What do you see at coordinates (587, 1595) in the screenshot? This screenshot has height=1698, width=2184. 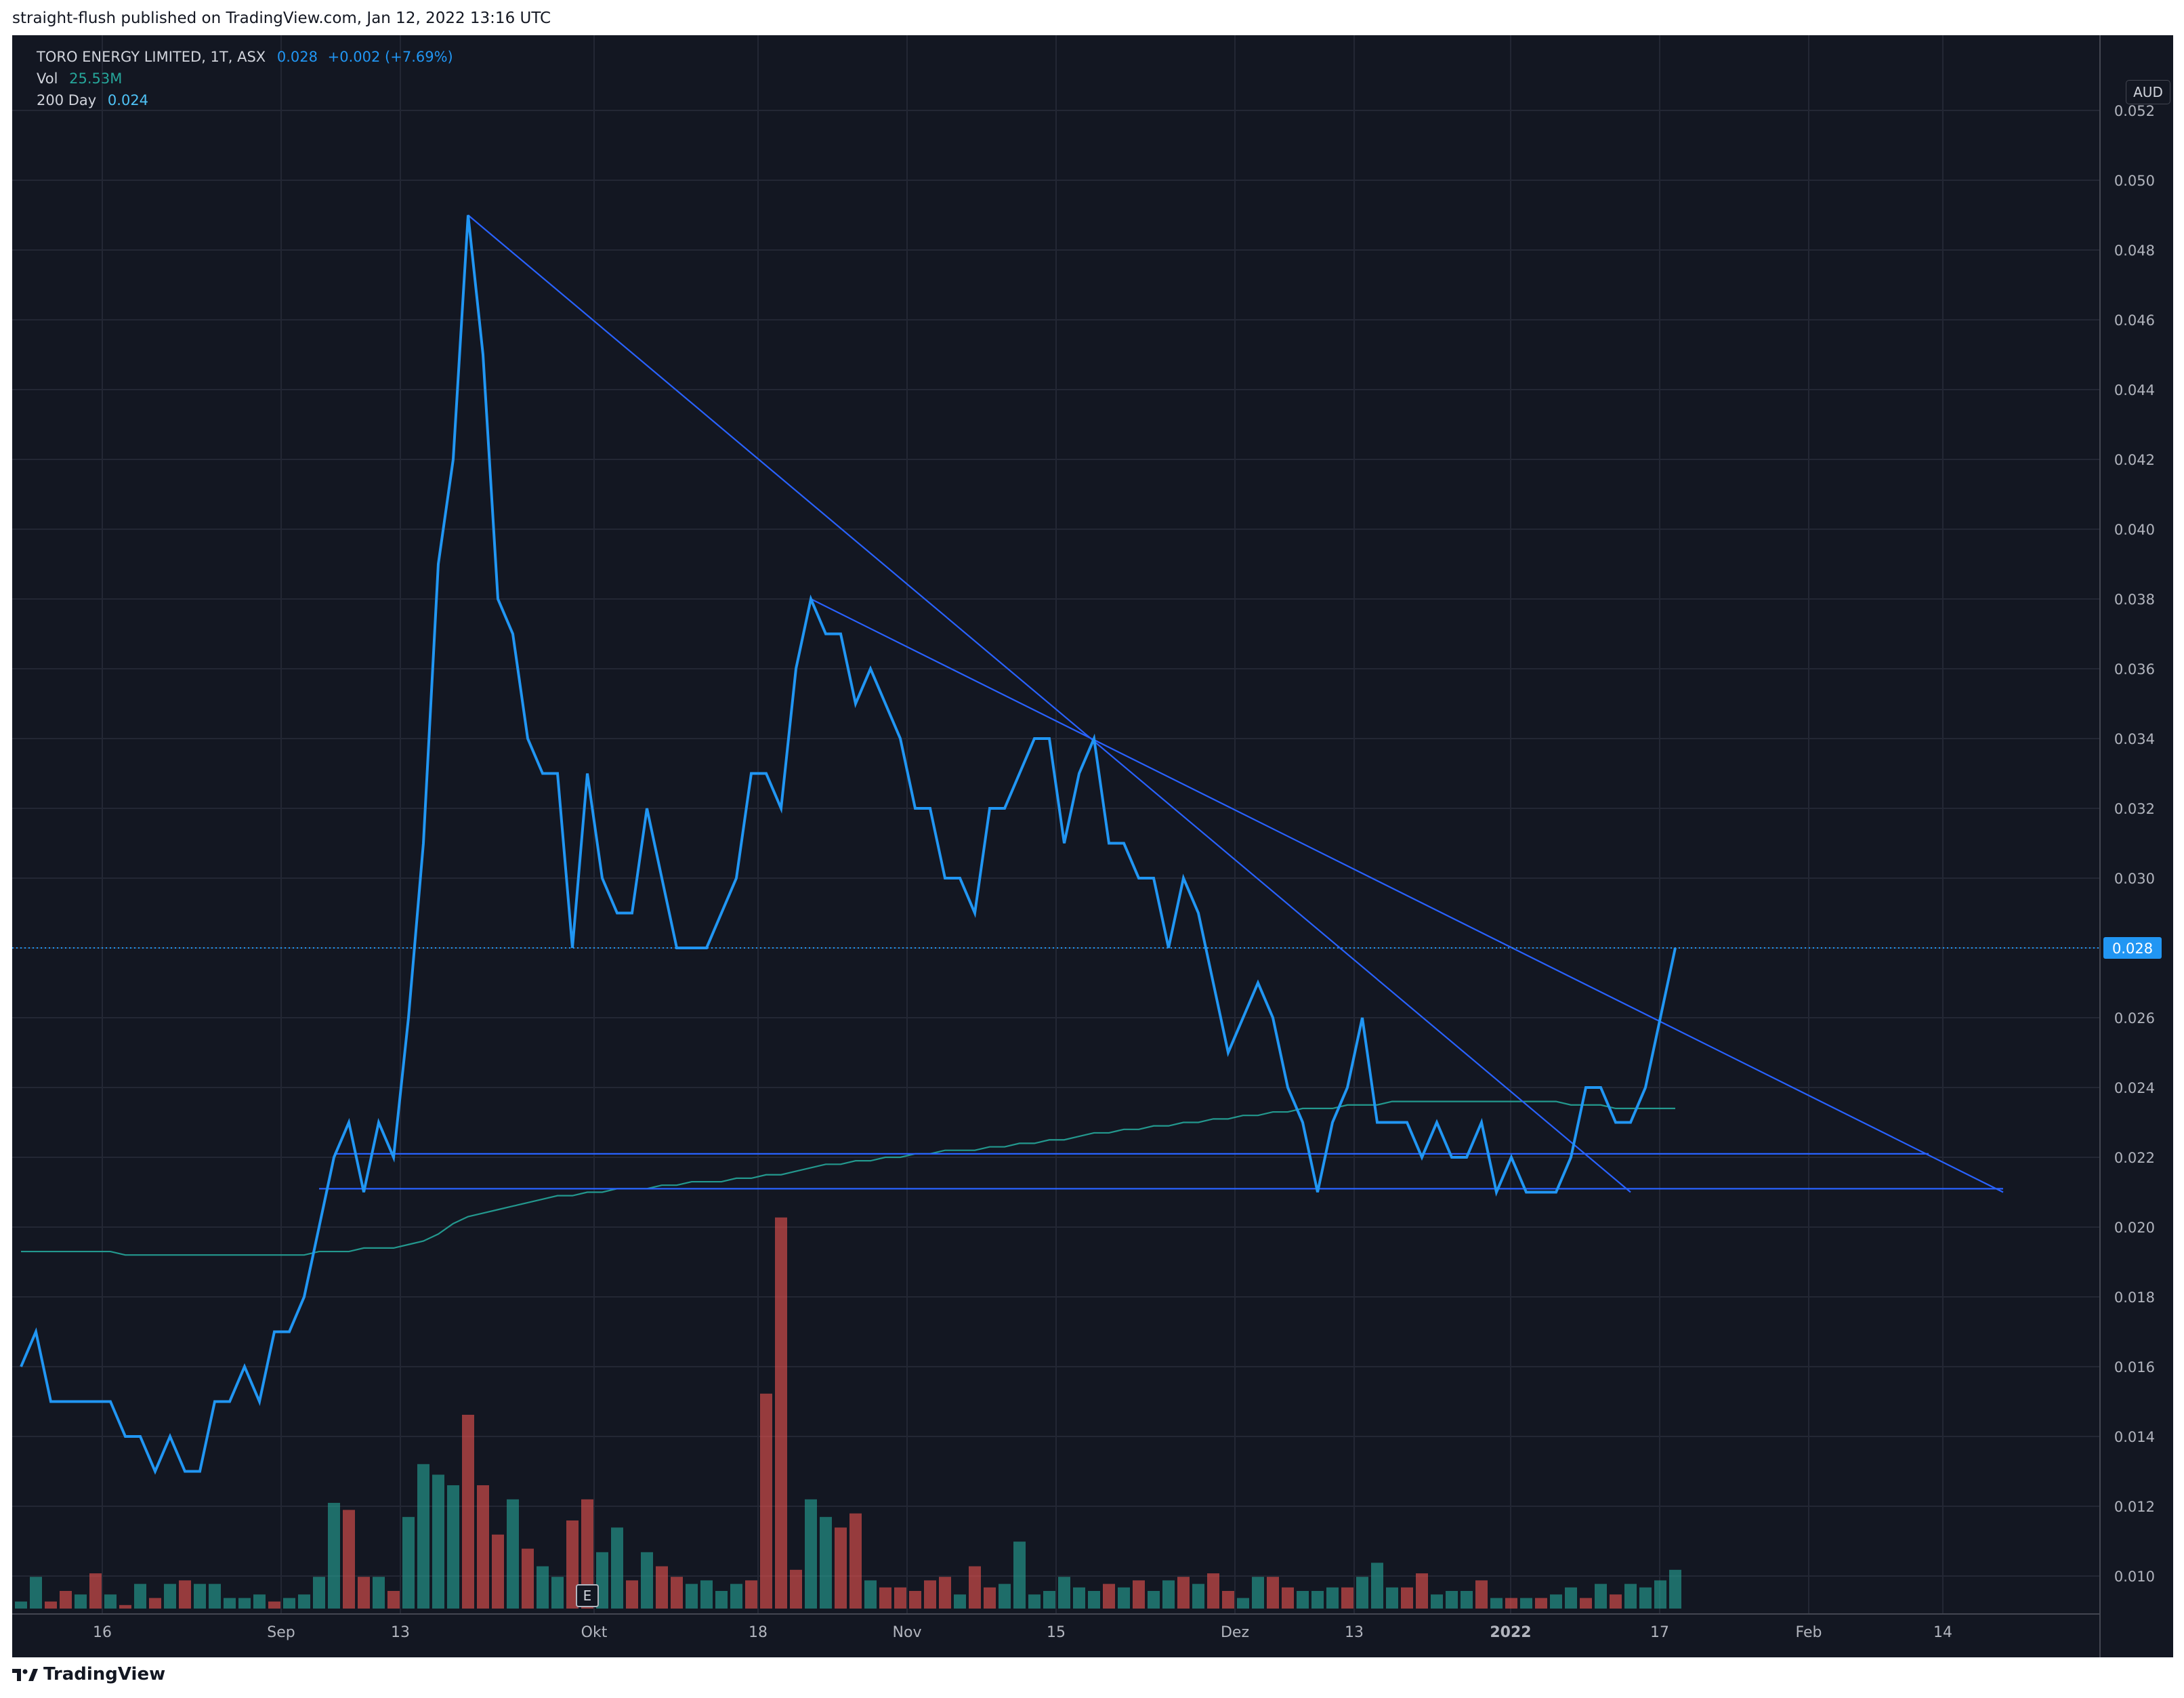 I see `earnings-marker: E` at bounding box center [587, 1595].